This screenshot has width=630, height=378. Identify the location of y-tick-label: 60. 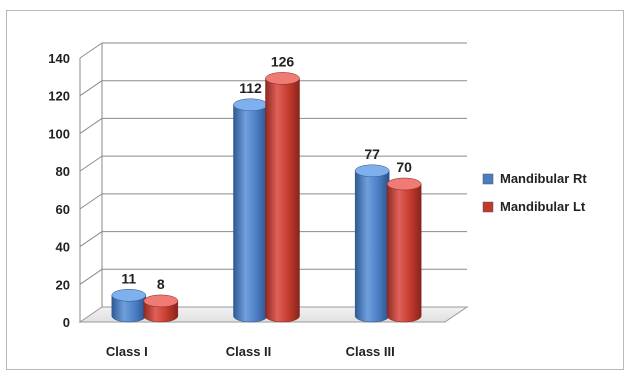
(63, 209).